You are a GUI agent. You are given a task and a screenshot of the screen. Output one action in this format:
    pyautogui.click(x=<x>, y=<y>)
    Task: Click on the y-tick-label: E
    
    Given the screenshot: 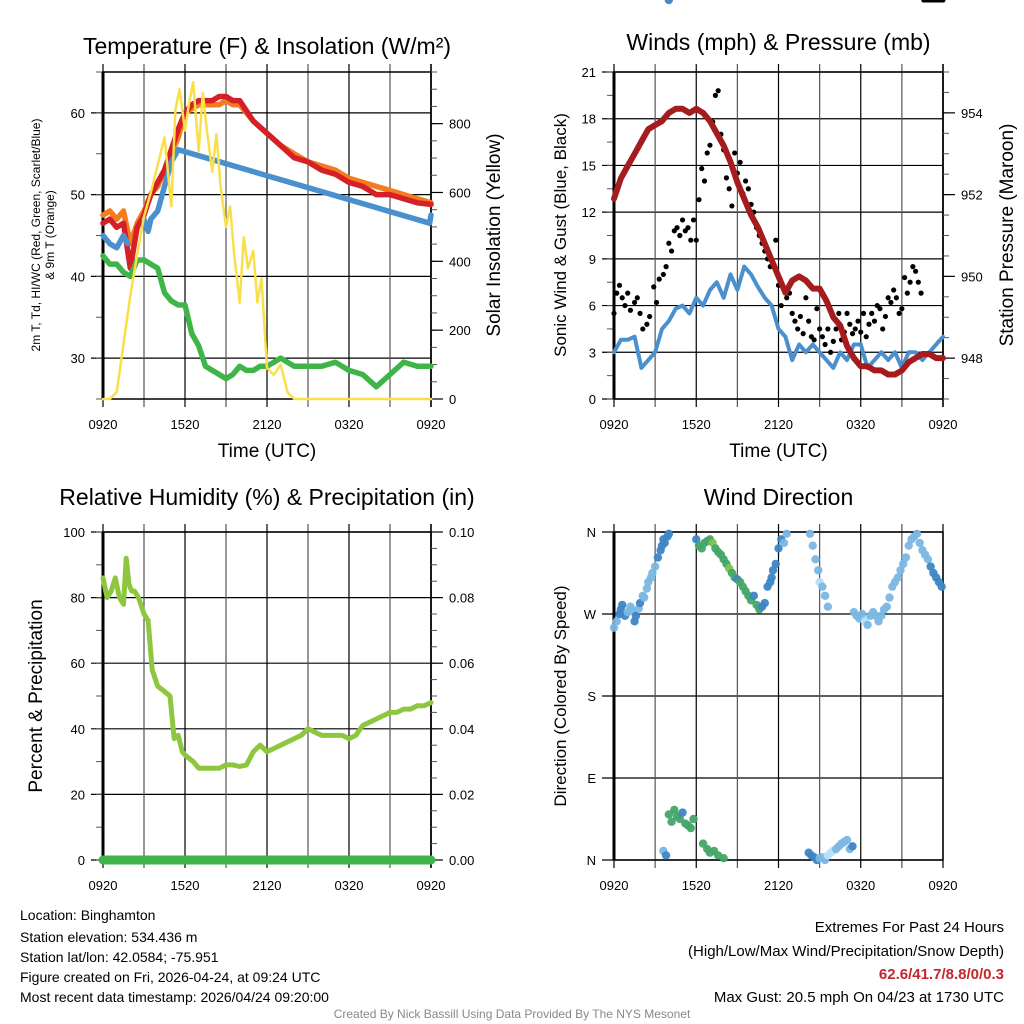 What is the action you would take?
    pyautogui.click(x=591, y=778)
    